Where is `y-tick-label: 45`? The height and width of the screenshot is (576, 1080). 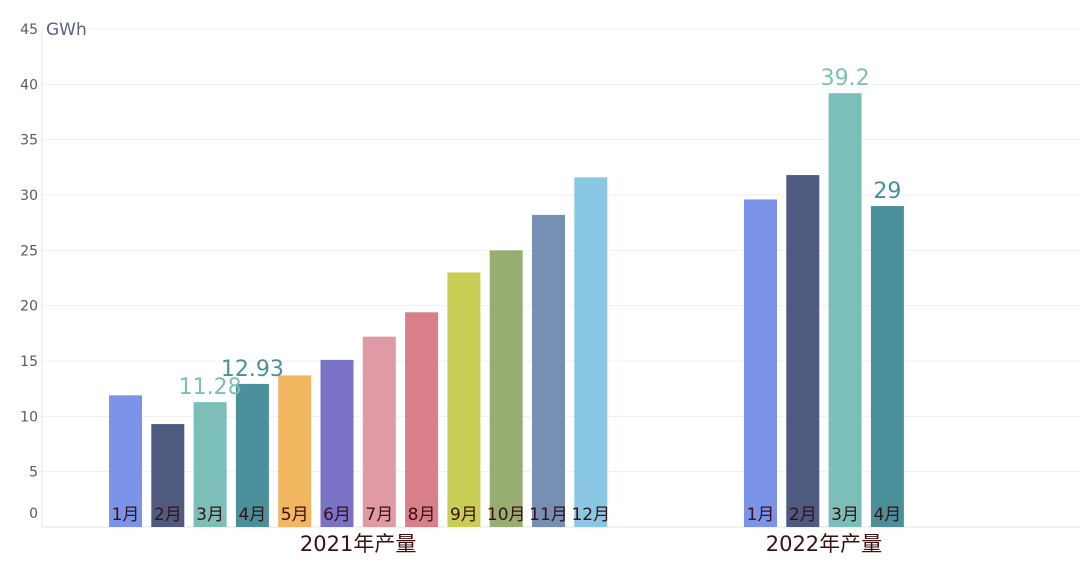 y-tick-label: 45 is located at coordinates (29, 30).